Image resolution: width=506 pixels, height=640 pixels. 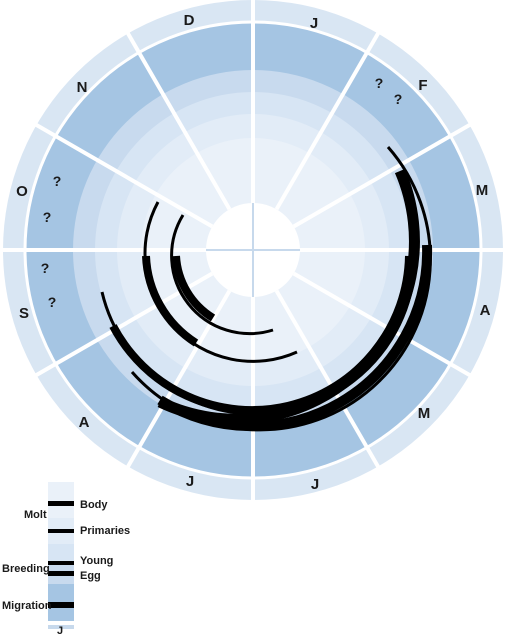 I want to click on legend-young-bar, so click(x=61, y=563).